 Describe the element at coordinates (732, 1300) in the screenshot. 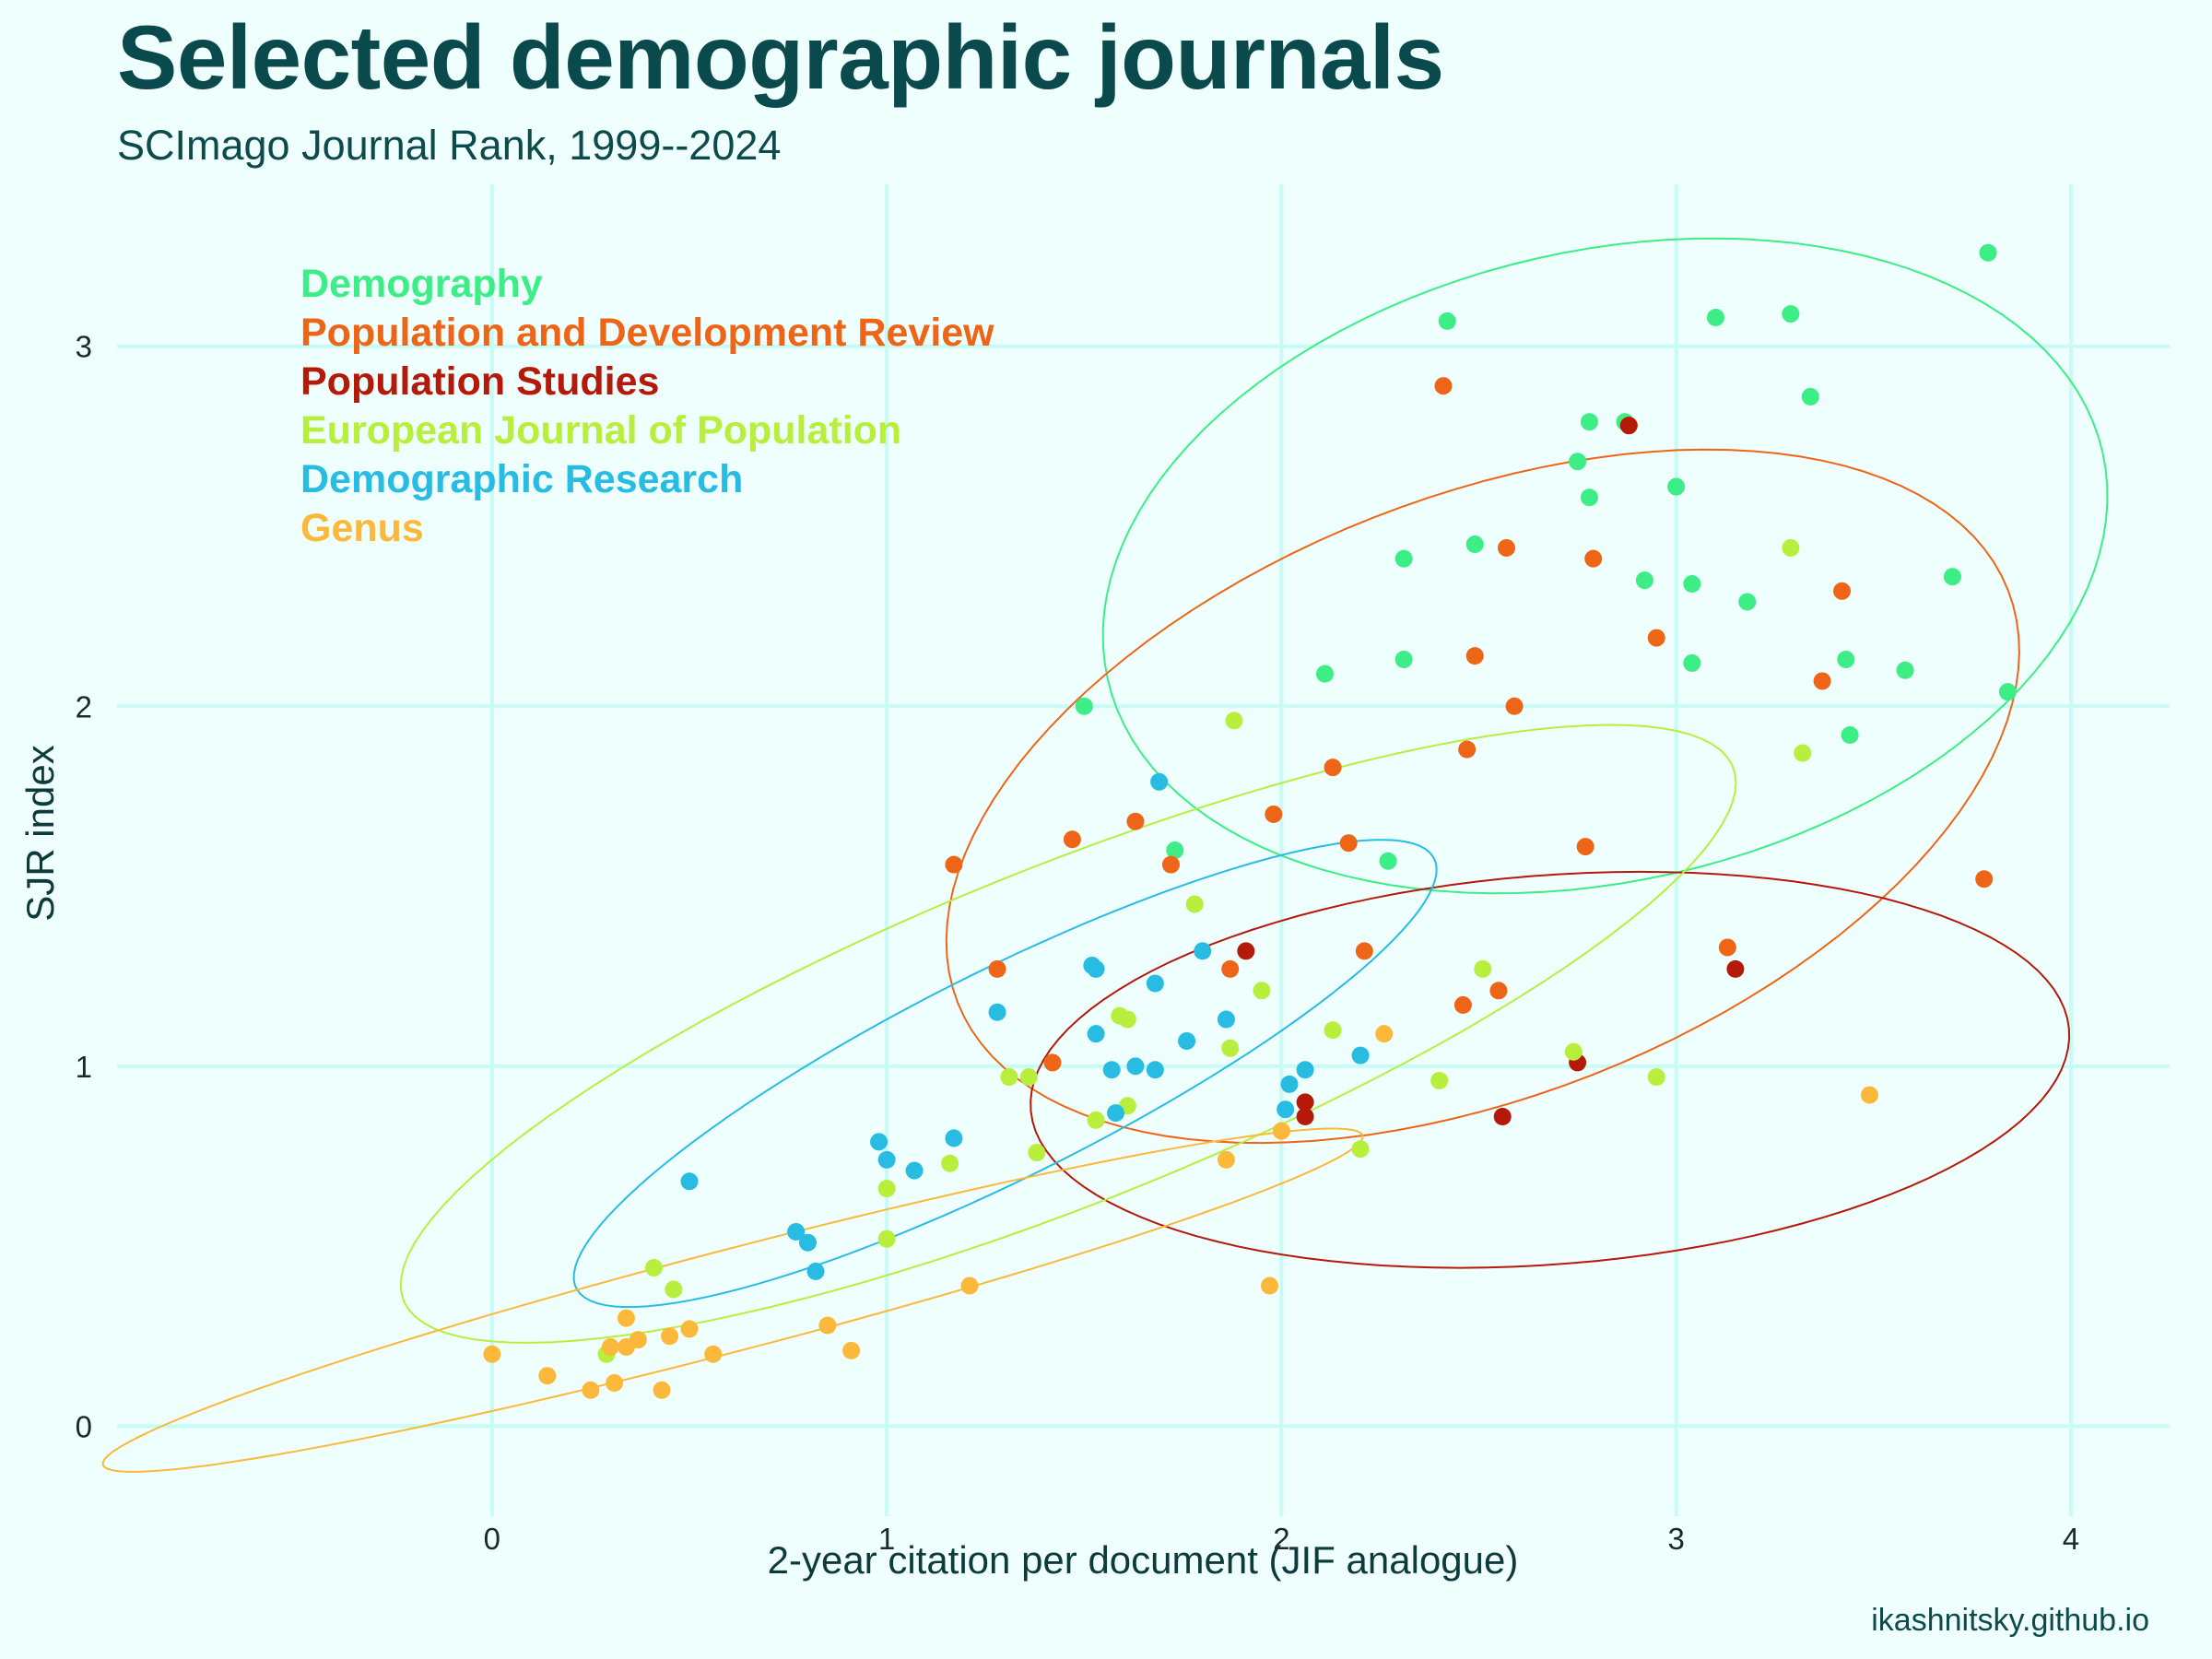

I see `ellipse-genus` at that location.